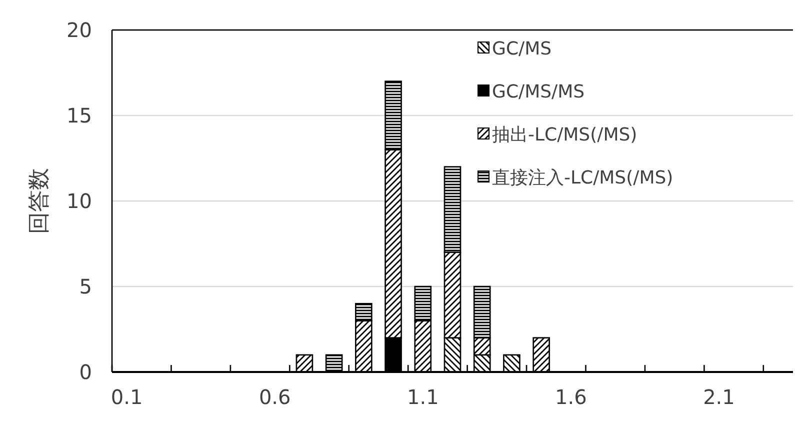 This screenshot has width=795, height=421. Describe the element at coordinates (79, 30) in the screenshot. I see `y-tick-label: 20` at that location.